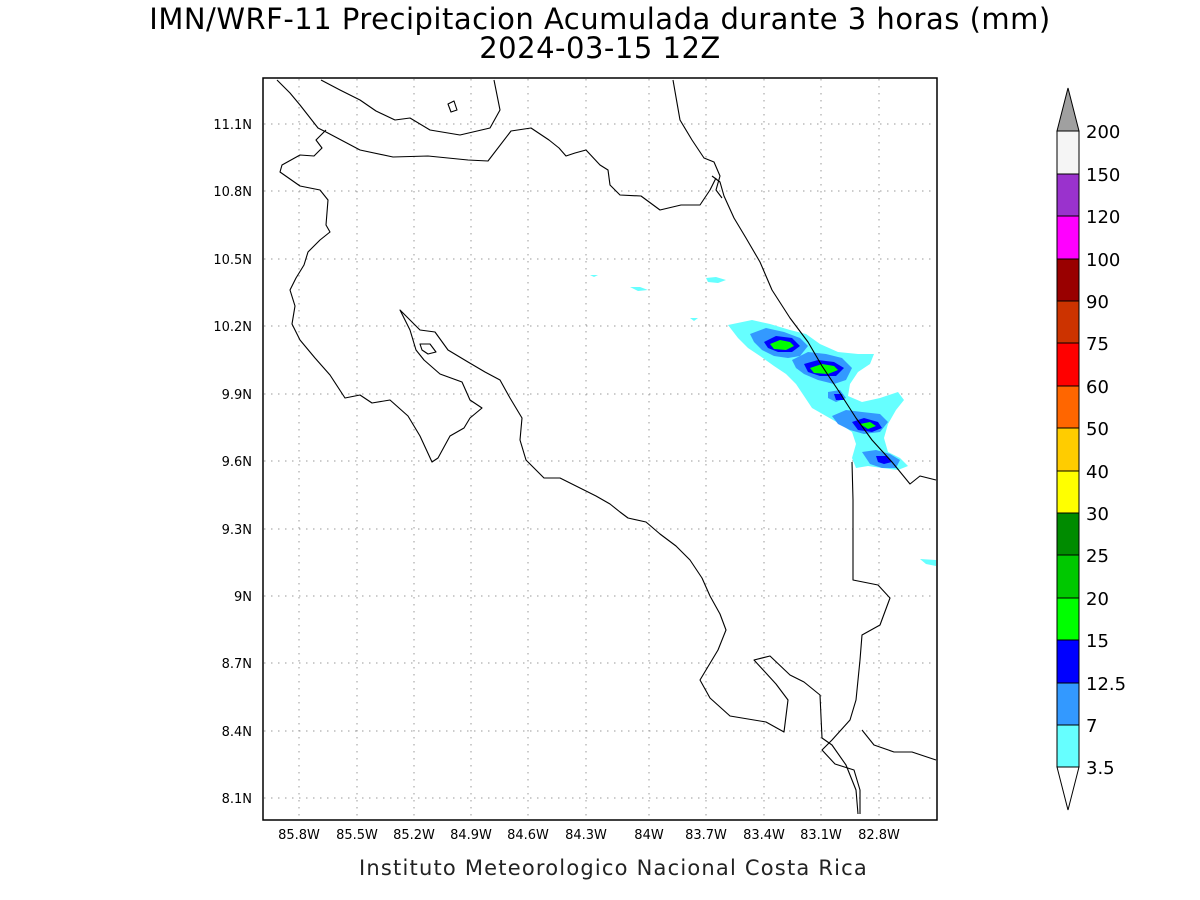  I want to click on lat-tick-label: 9N, so click(243, 597).